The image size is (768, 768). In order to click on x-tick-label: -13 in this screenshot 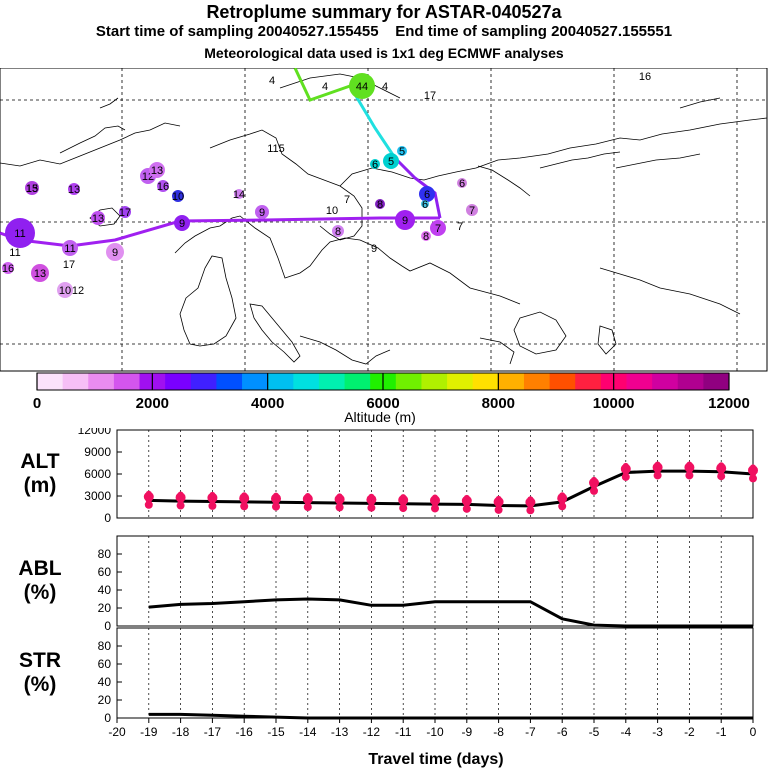, I will do `click(340, 732)`.